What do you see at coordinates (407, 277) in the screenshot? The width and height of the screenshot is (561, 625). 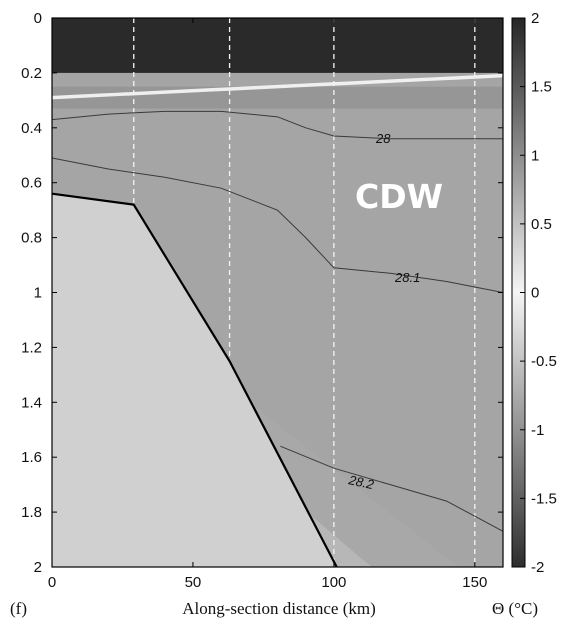 I see `contour-label-28-1: 28.1` at bounding box center [407, 277].